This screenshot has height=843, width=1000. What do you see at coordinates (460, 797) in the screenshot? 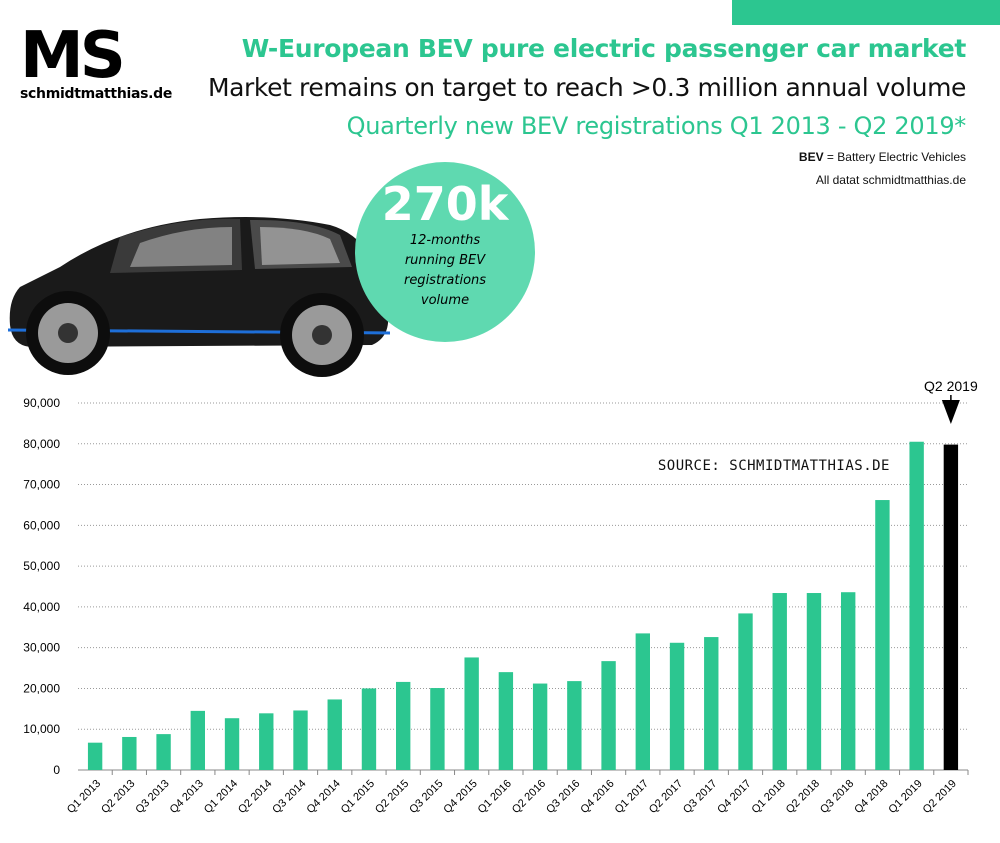
I see `x-tick-label: Q4 2015` at bounding box center [460, 797].